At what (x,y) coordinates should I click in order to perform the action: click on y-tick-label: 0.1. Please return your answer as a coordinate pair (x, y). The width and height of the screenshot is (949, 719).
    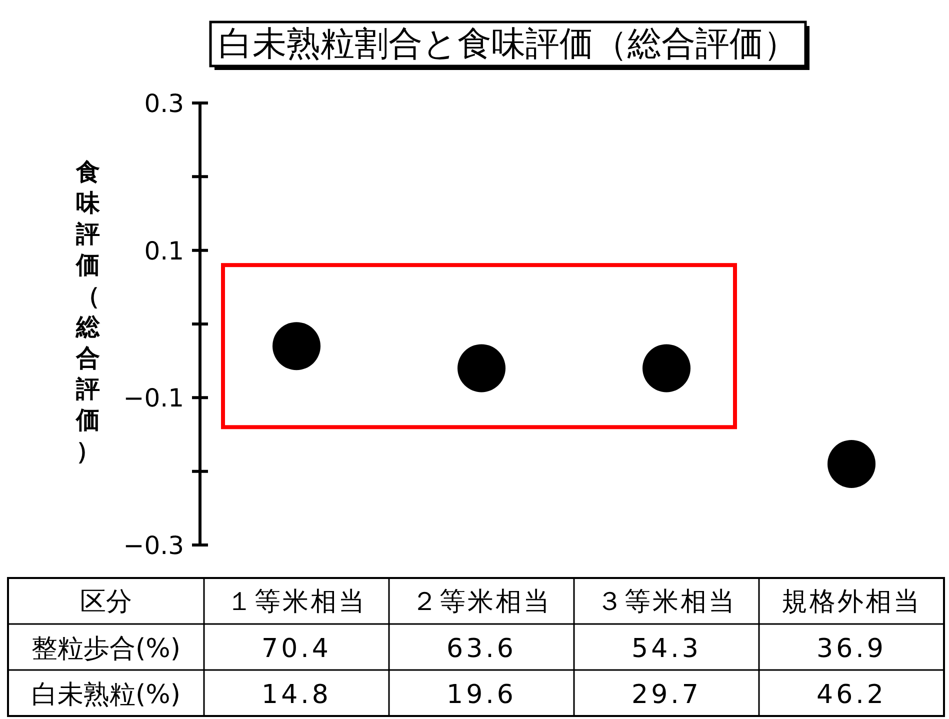
    Looking at the image, I should click on (164, 251).